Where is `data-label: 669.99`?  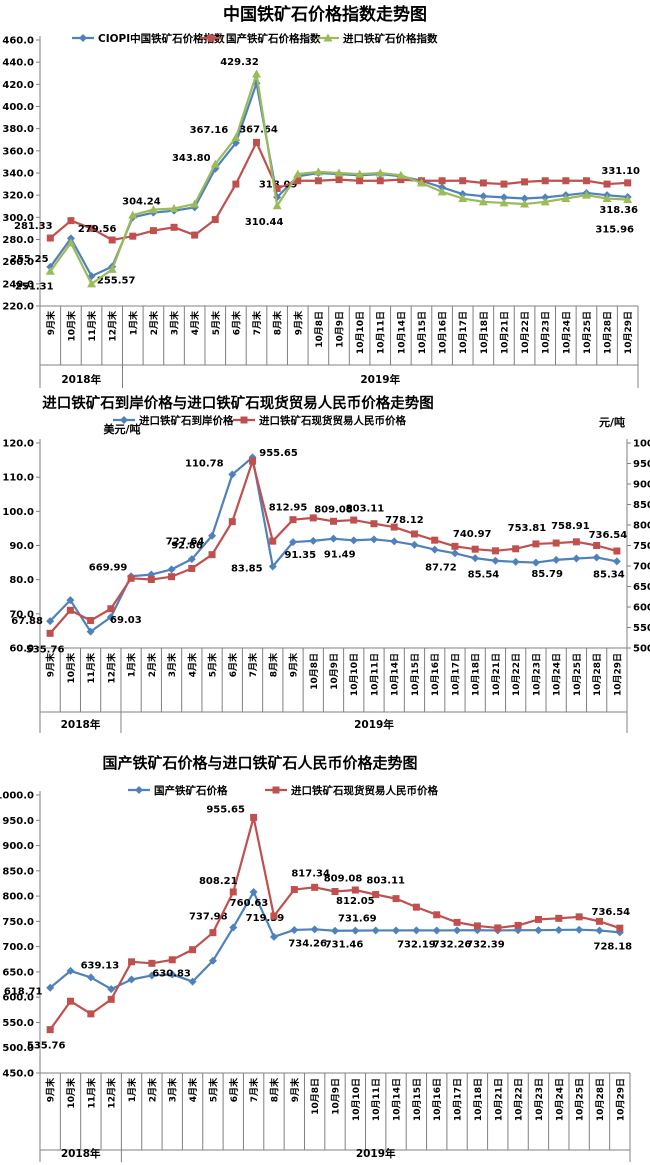
data-label: 669.99 is located at coordinates (108, 567).